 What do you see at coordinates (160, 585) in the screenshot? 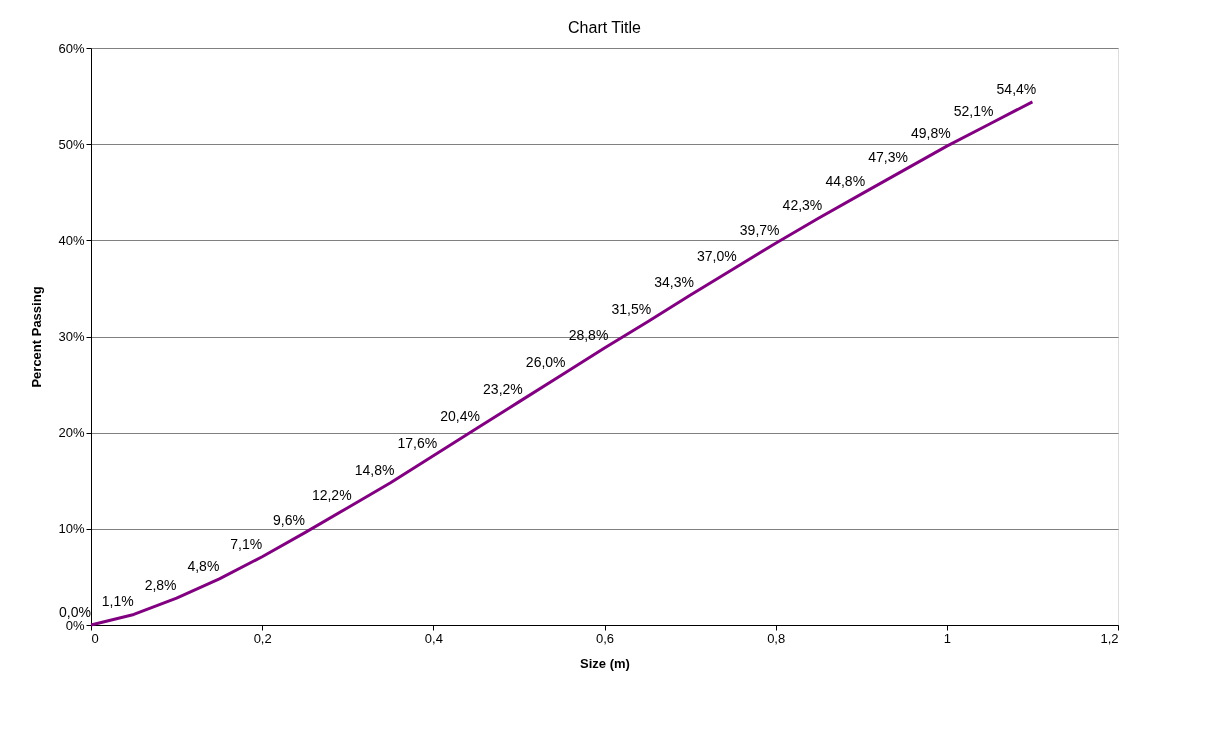
I see `data-label: 2,8%` at bounding box center [160, 585].